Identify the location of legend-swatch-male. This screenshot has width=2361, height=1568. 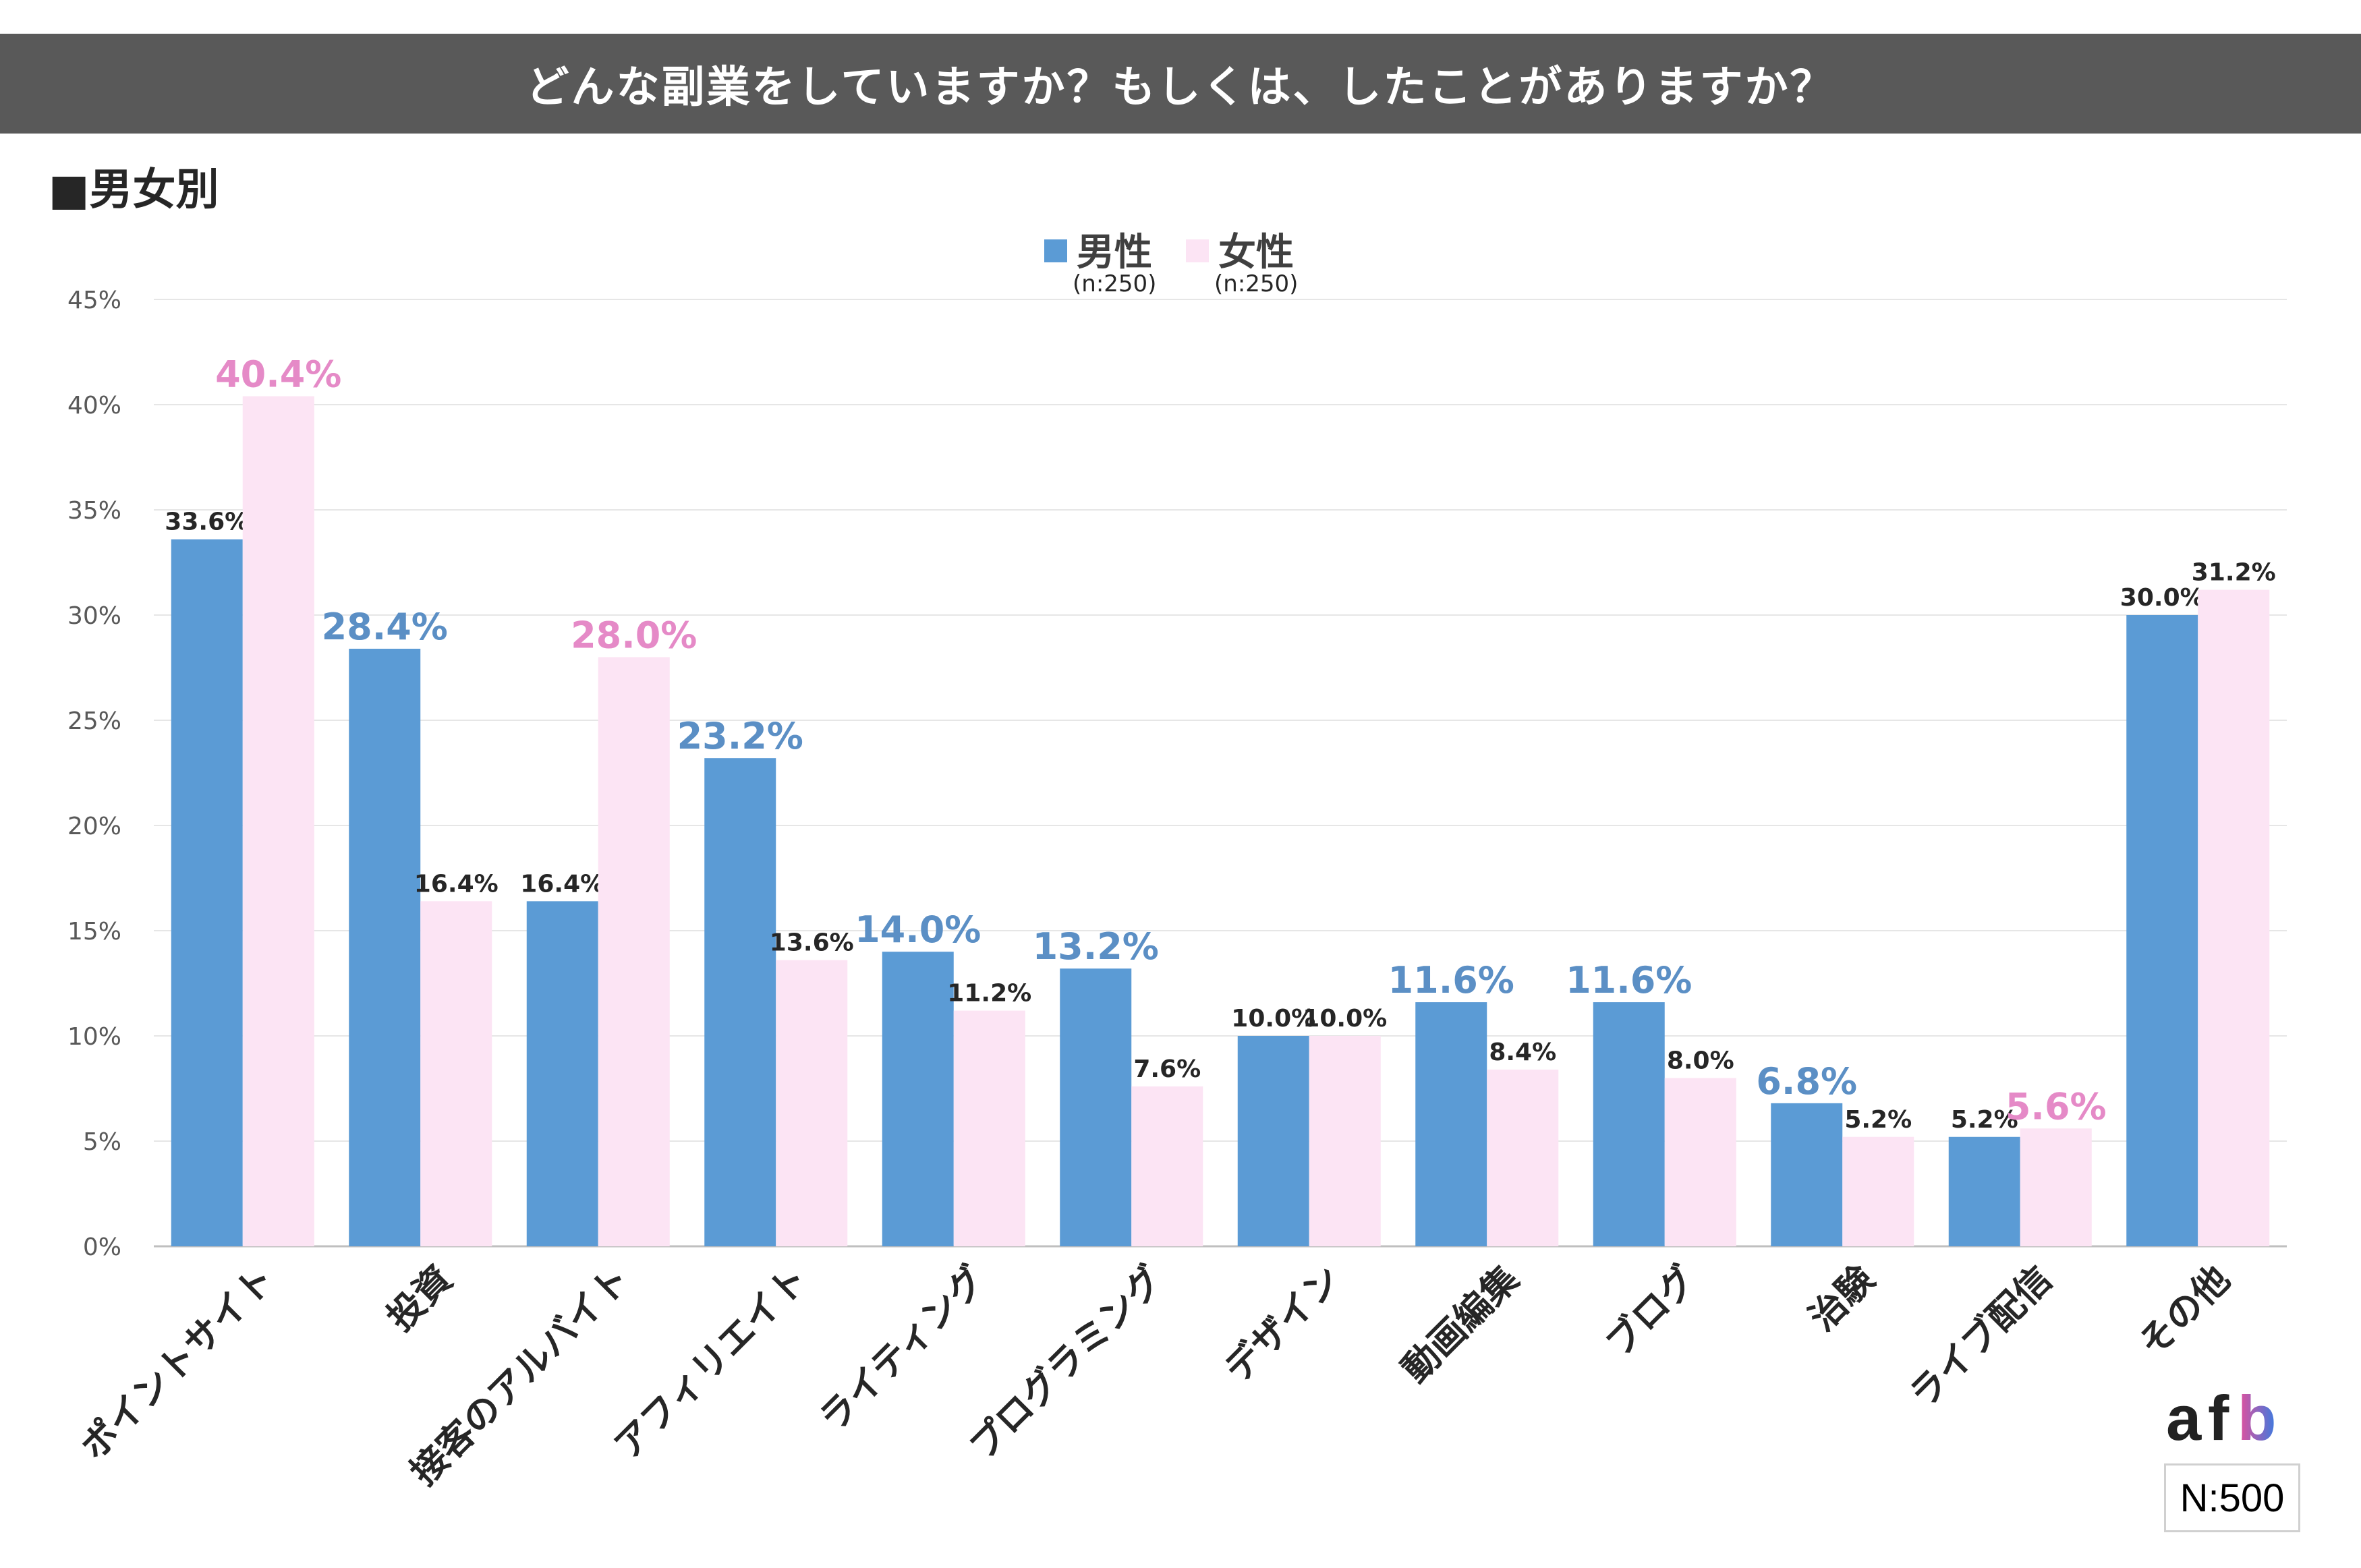
(1055, 250).